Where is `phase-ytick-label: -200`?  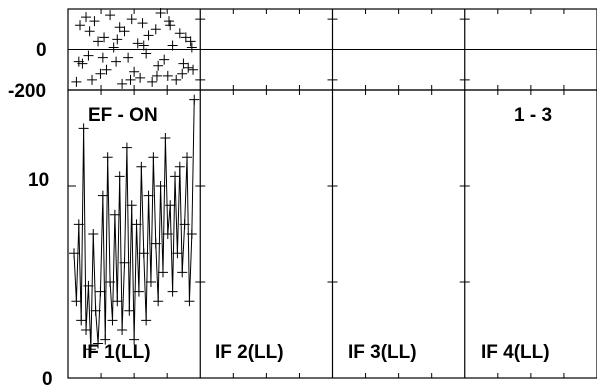
phase-ytick-label: -200 is located at coordinates (27, 91).